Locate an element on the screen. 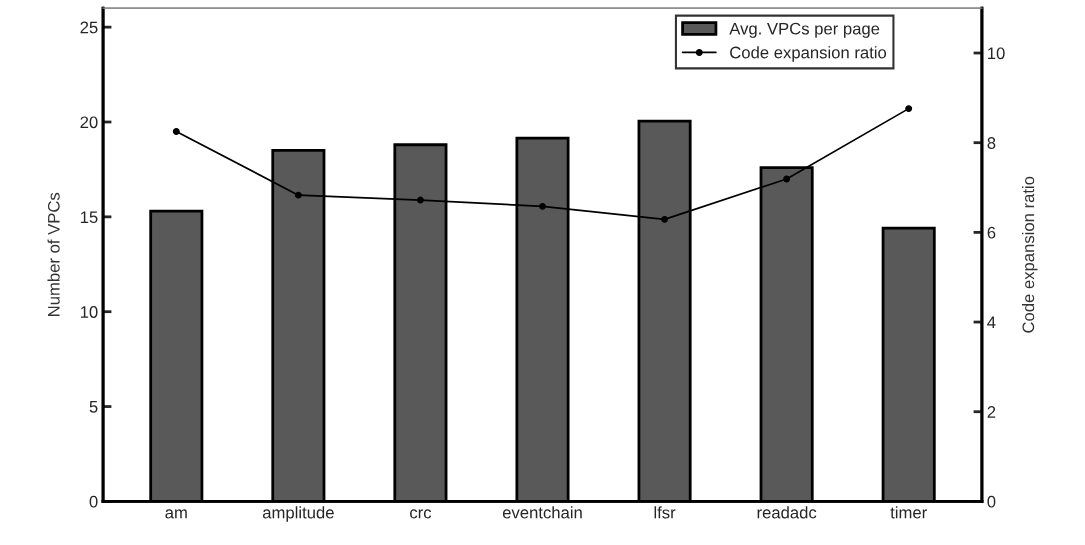 The image size is (1085, 545). x-tick-label: readadc is located at coordinates (787, 512).